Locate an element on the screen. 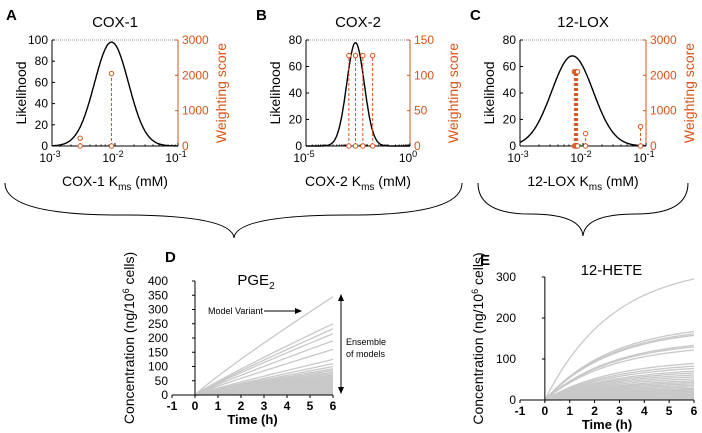 This screenshot has height=433, width=702. chart-title-main: PGE is located at coordinates (253, 280).